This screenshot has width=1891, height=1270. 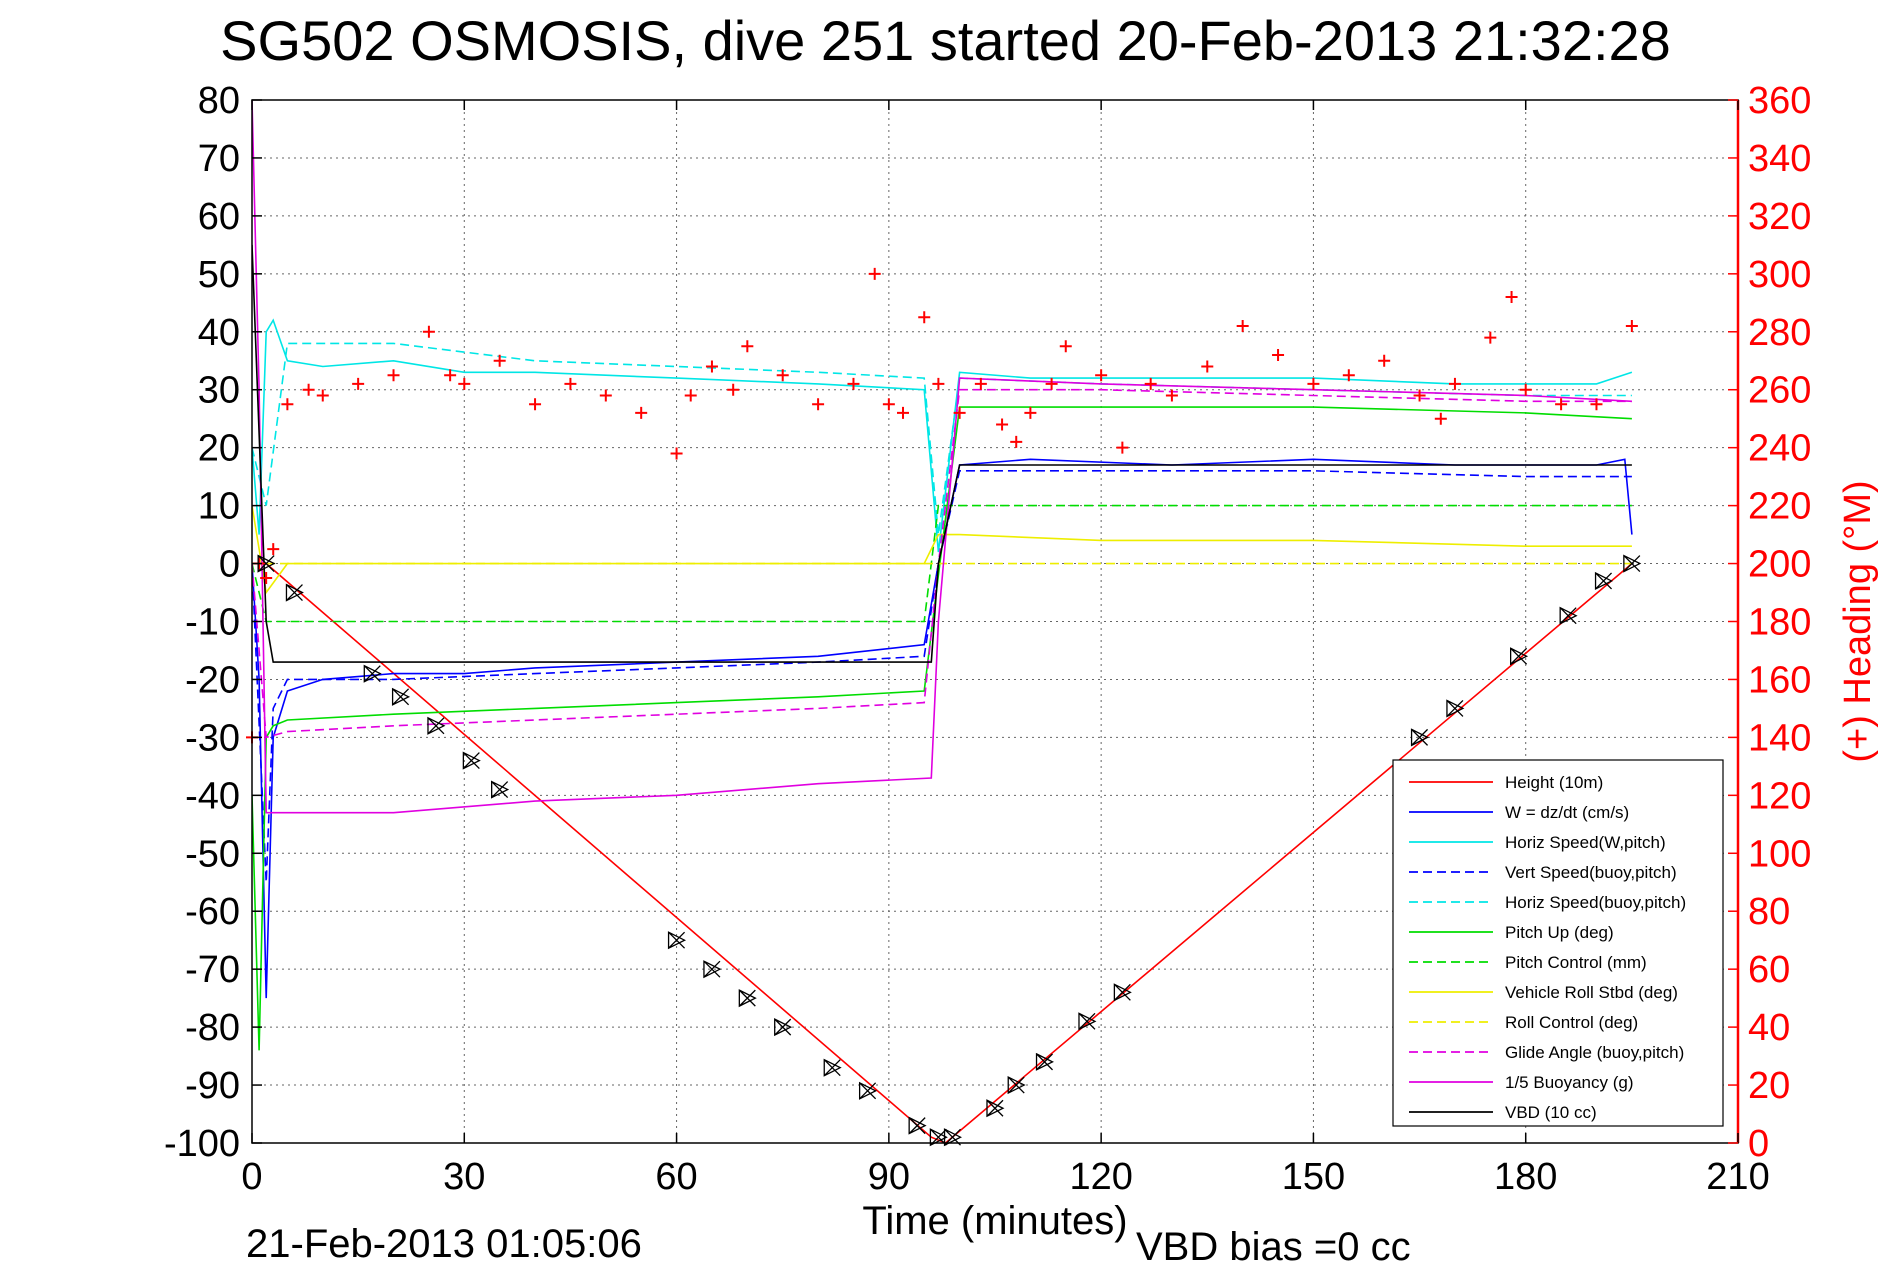 I want to click on y-right-tick-label: 360, so click(x=1779, y=101).